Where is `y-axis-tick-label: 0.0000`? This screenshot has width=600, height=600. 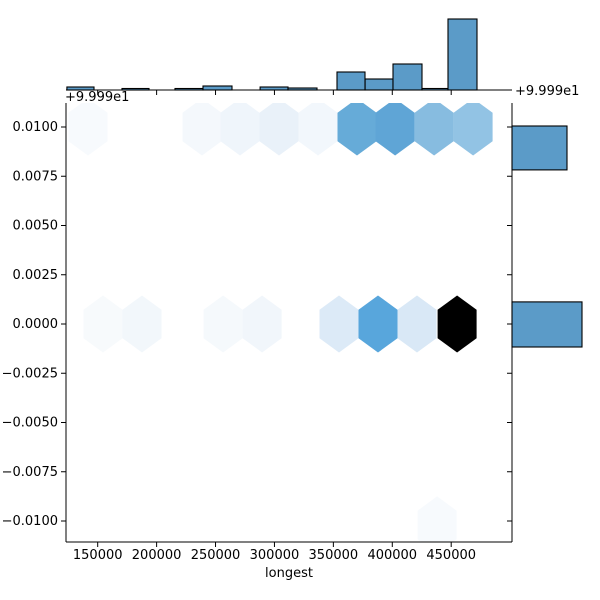 y-axis-tick-label: 0.0000 is located at coordinates (36, 324).